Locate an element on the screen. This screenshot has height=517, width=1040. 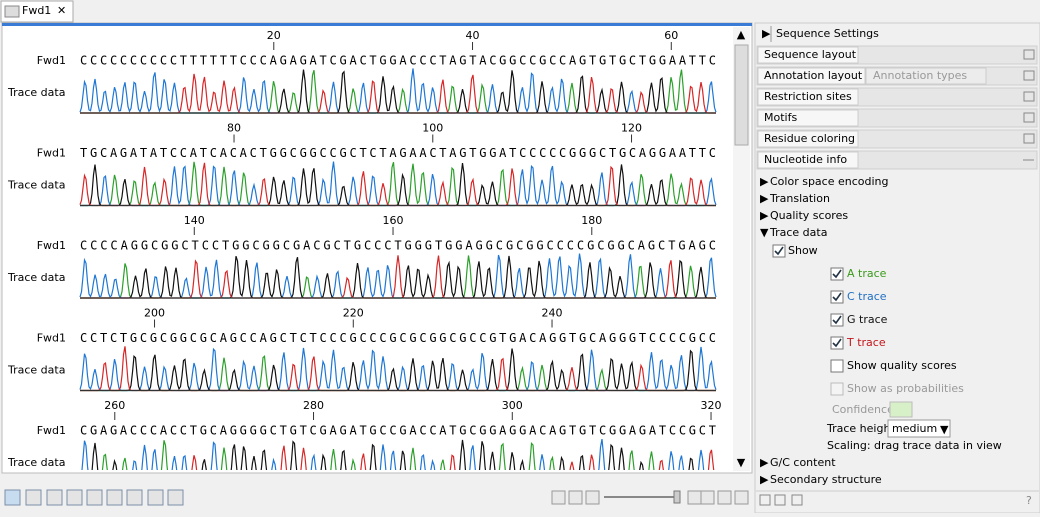
label: Show quality scores is located at coordinates (902, 365).